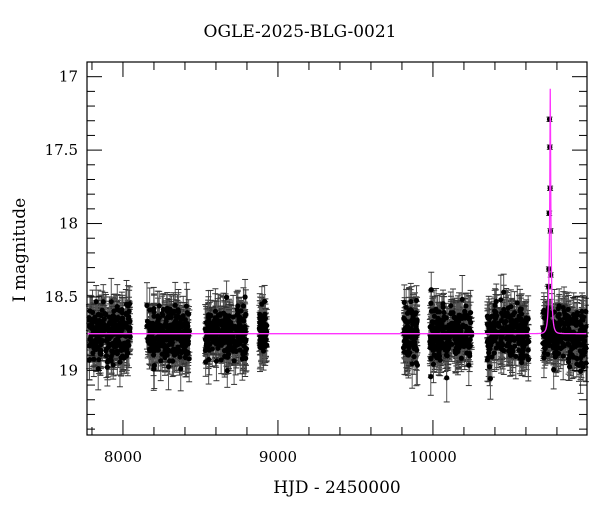 This screenshot has height=512, width=600. What do you see at coordinates (20, 250) in the screenshot?
I see `y-axis-label: I magnitude` at bounding box center [20, 250].